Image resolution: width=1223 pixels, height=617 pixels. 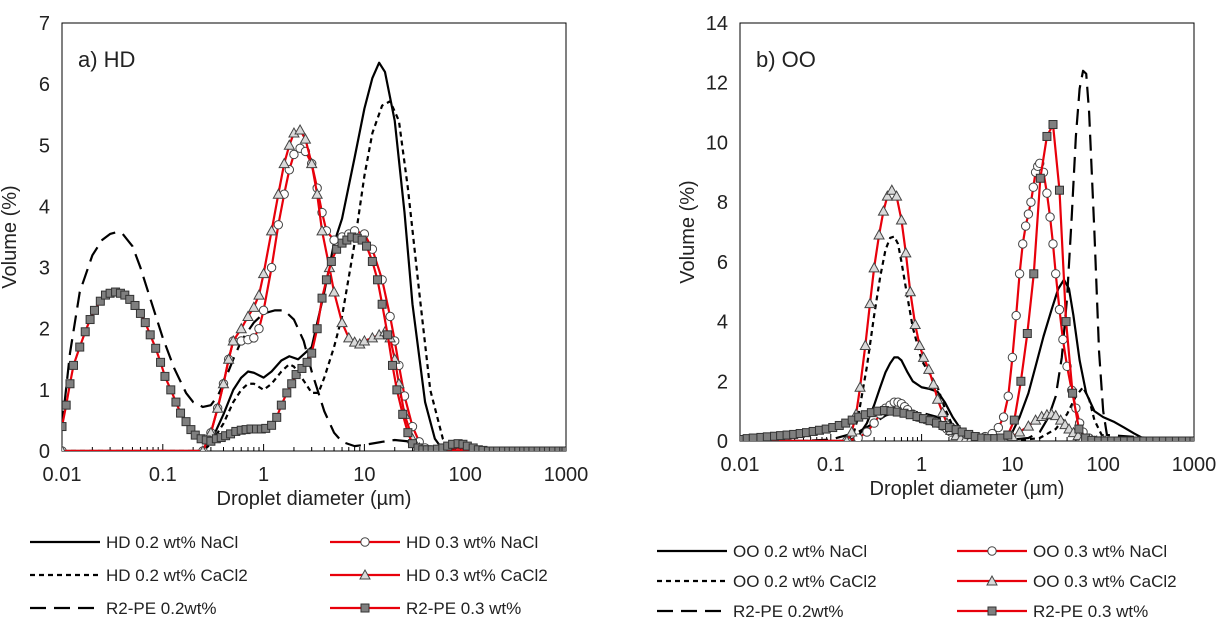 What do you see at coordinates (172, 542) in the screenshot?
I see `legend-label: HD 0.2 wt% NaCl` at bounding box center [172, 542].